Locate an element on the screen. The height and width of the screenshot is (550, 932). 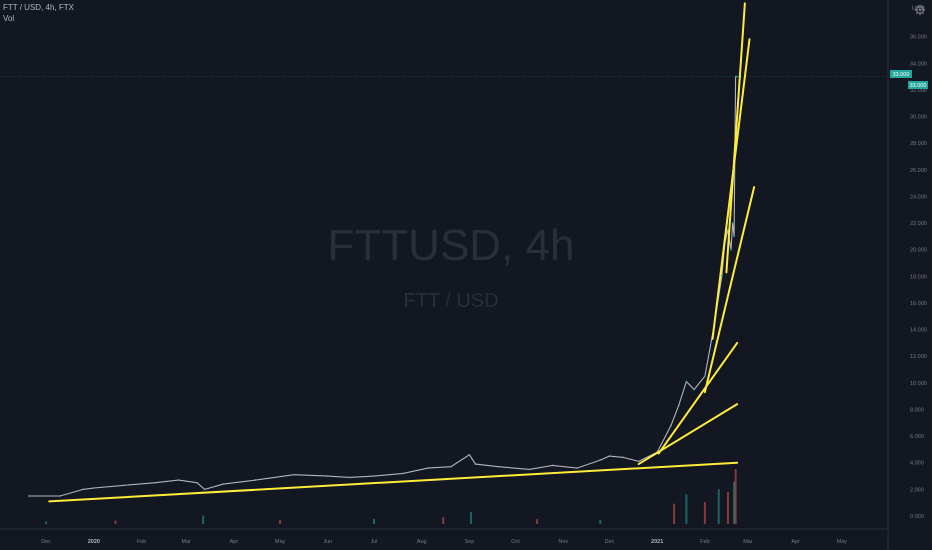
price-axis-currency: USD is located at coordinates (918, 9).